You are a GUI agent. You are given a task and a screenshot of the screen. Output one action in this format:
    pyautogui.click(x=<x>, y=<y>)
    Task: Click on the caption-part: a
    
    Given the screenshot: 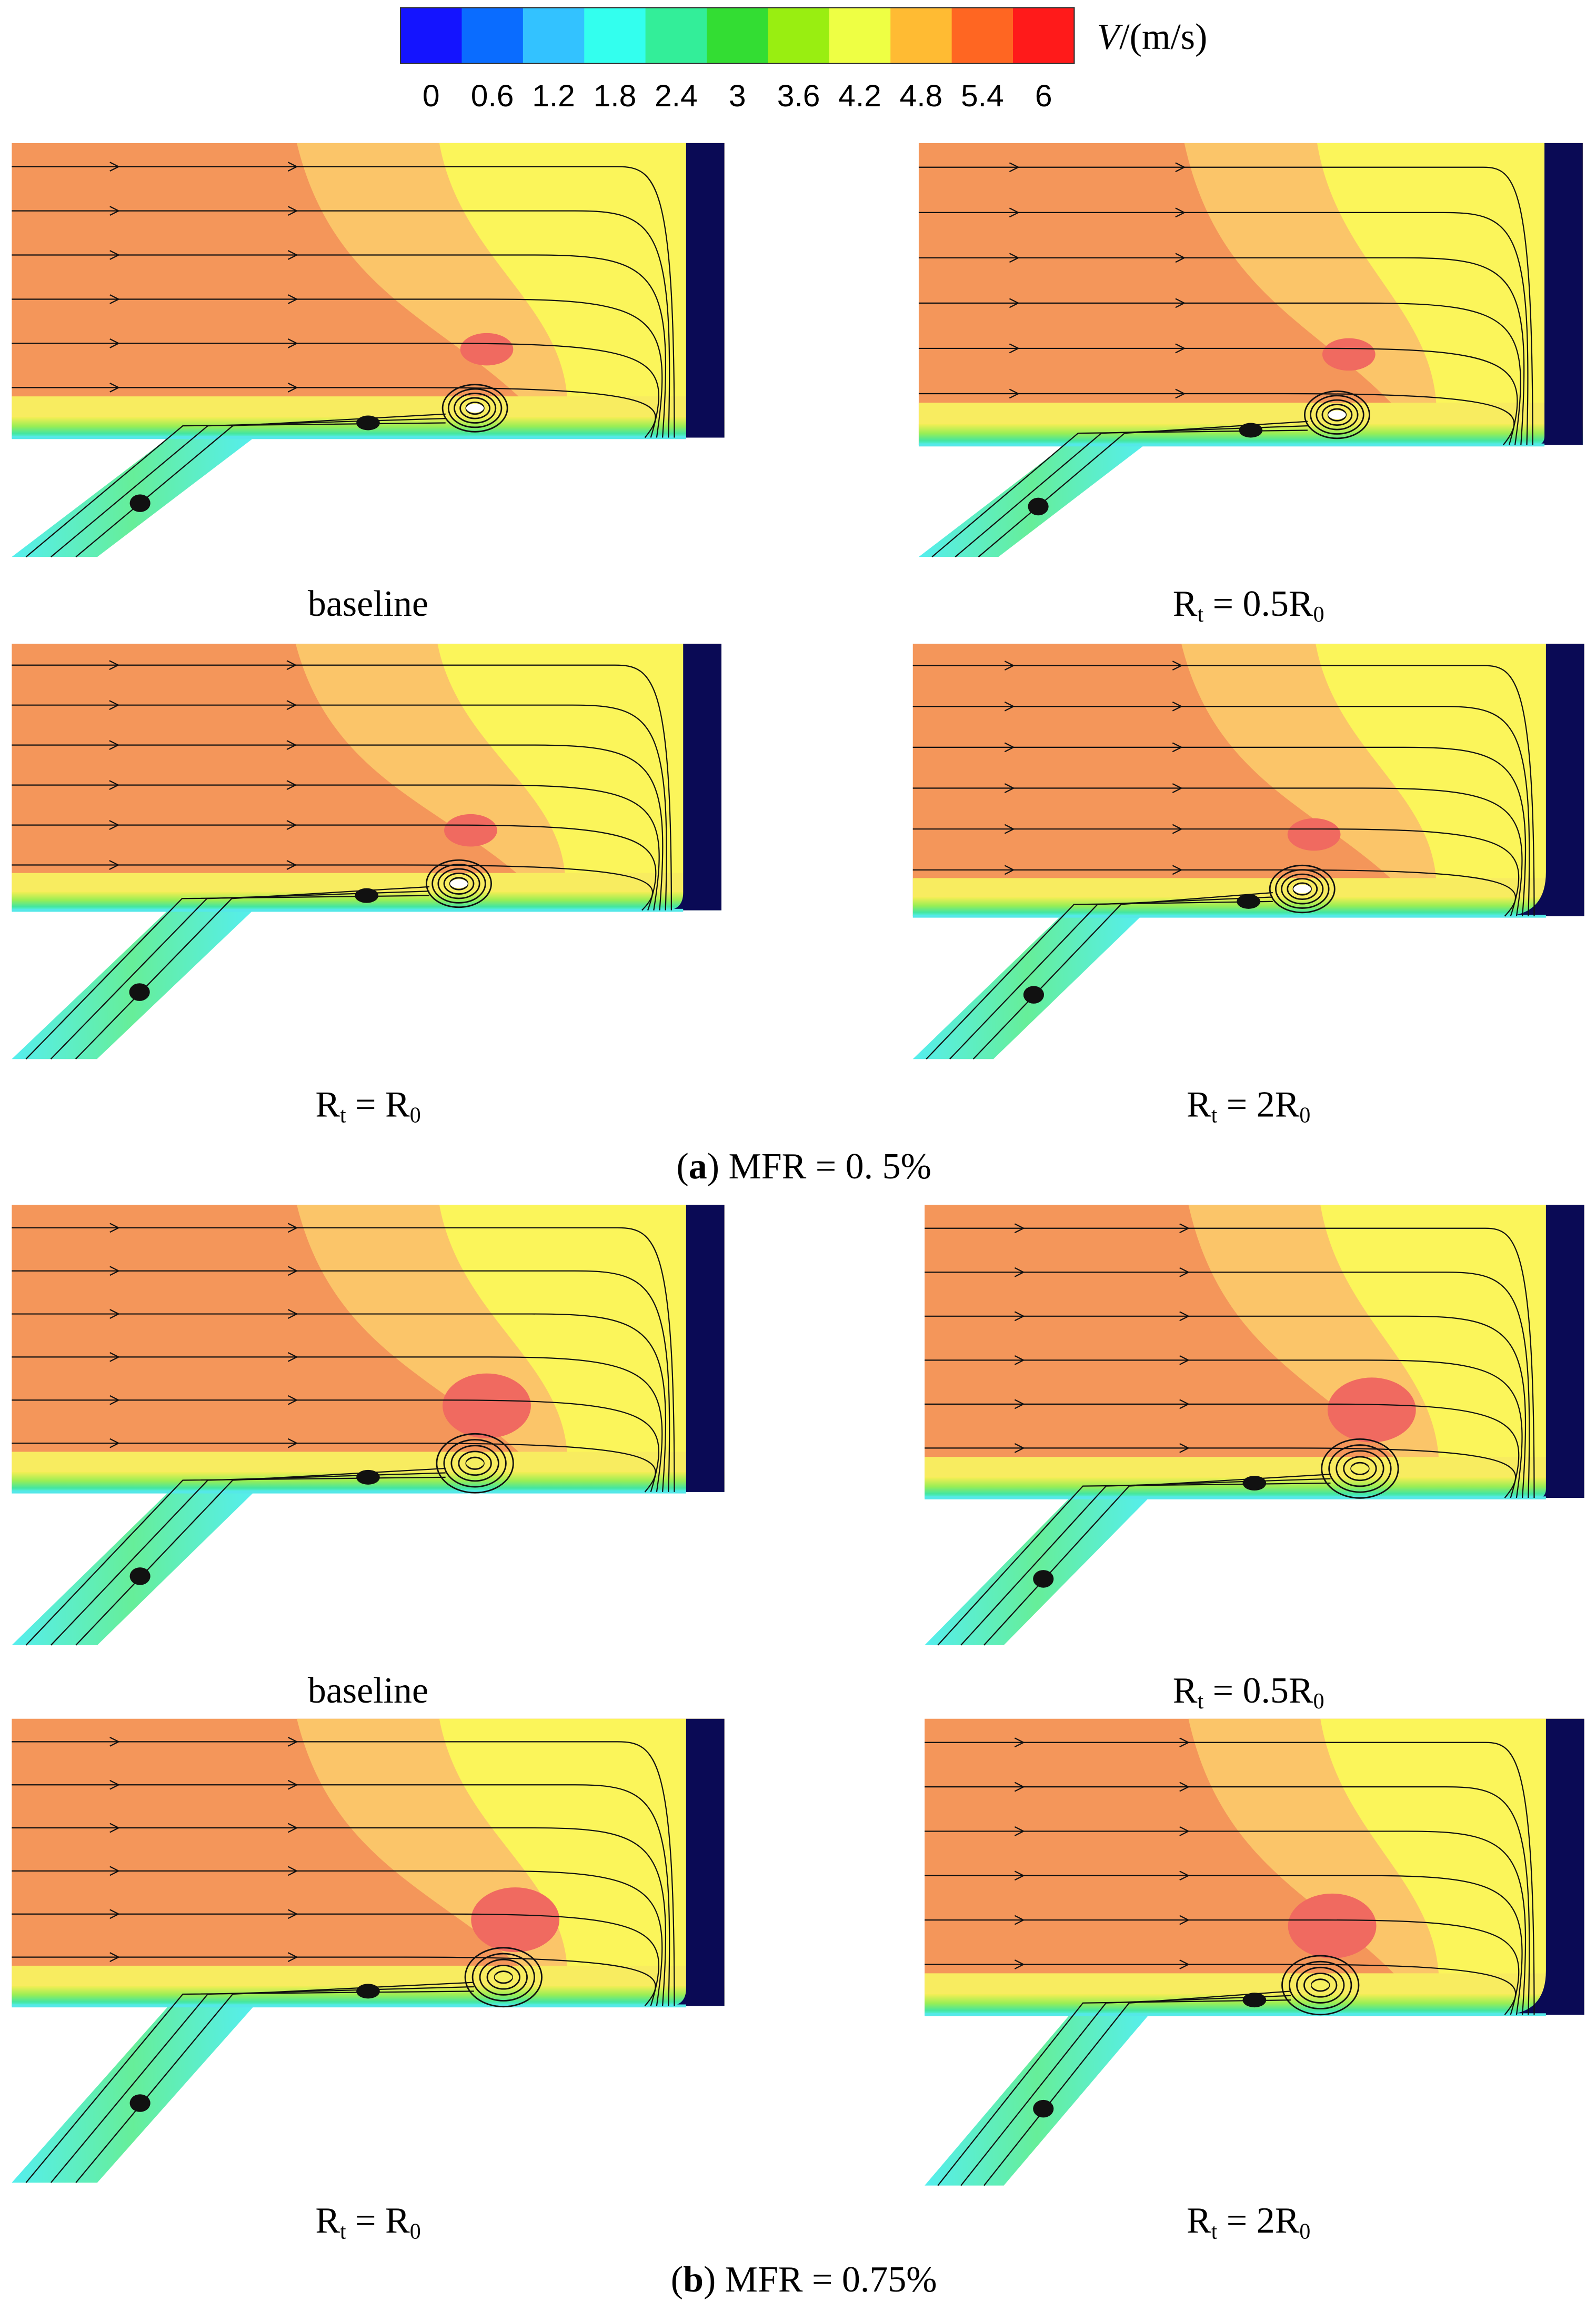 What is the action you would take?
    pyautogui.click(x=698, y=1166)
    